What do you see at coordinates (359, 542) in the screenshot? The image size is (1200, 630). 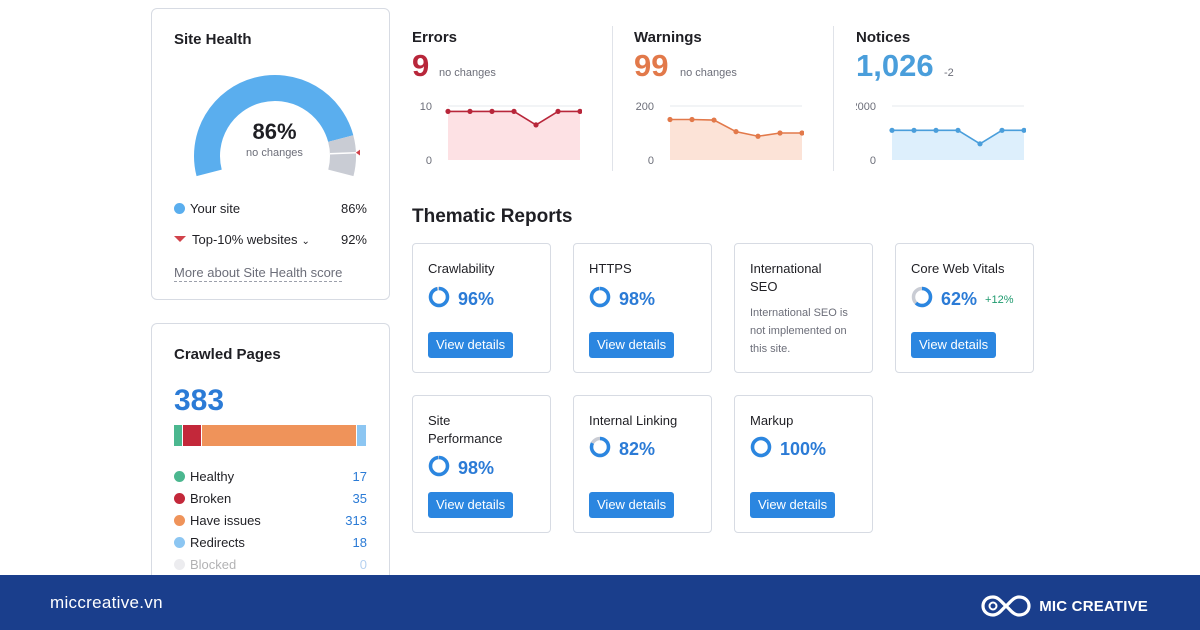 I see `legend-value: 18` at bounding box center [359, 542].